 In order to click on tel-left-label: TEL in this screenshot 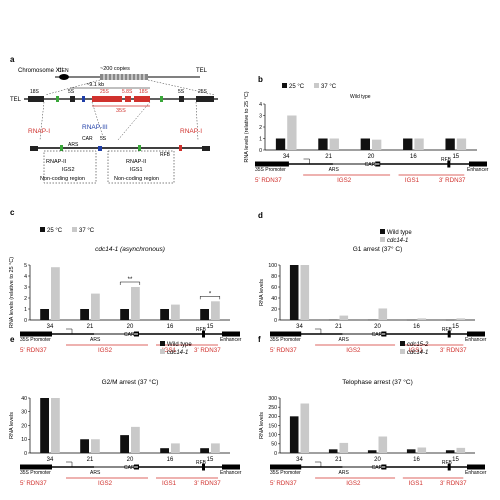, I will do `click(16, 100)`.